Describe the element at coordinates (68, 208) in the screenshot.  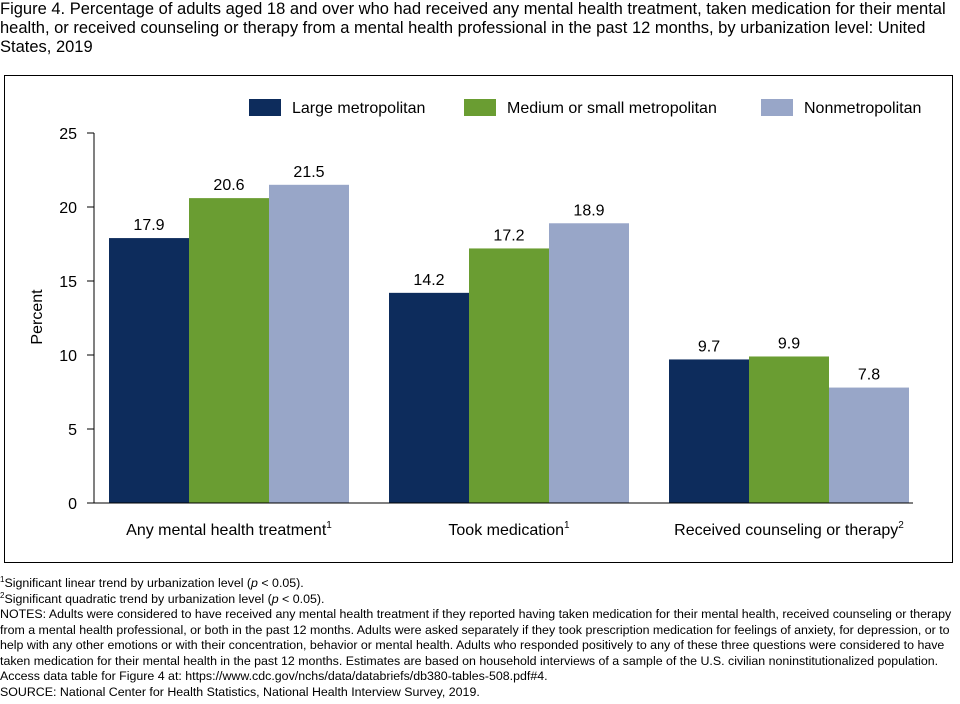
I see `y-tick-label: 20` at that location.